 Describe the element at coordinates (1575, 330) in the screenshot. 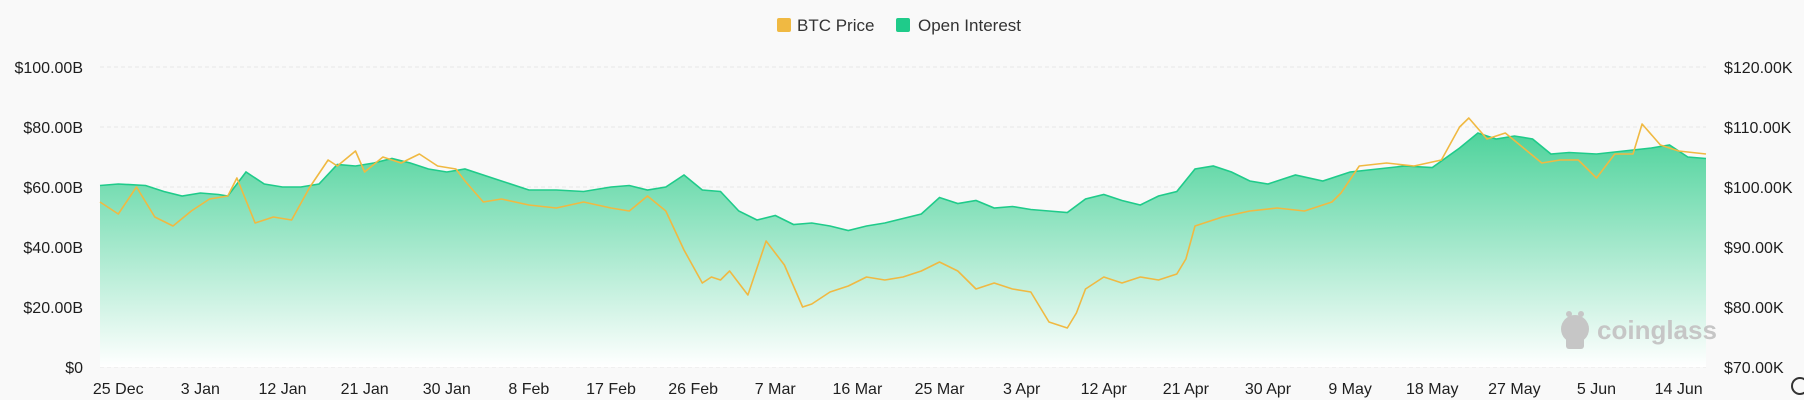

I see `coinglass-logo-icon` at that location.